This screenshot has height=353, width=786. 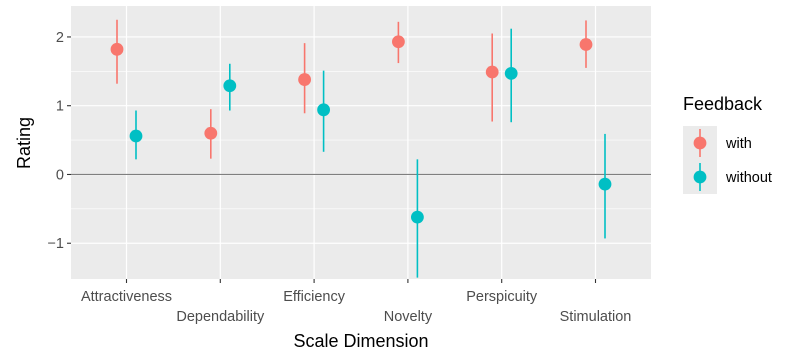 What do you see at coordinates (24, 143) in the screenshot?
I see `y-axis-title: Rating` at bounding box center [24, 143].